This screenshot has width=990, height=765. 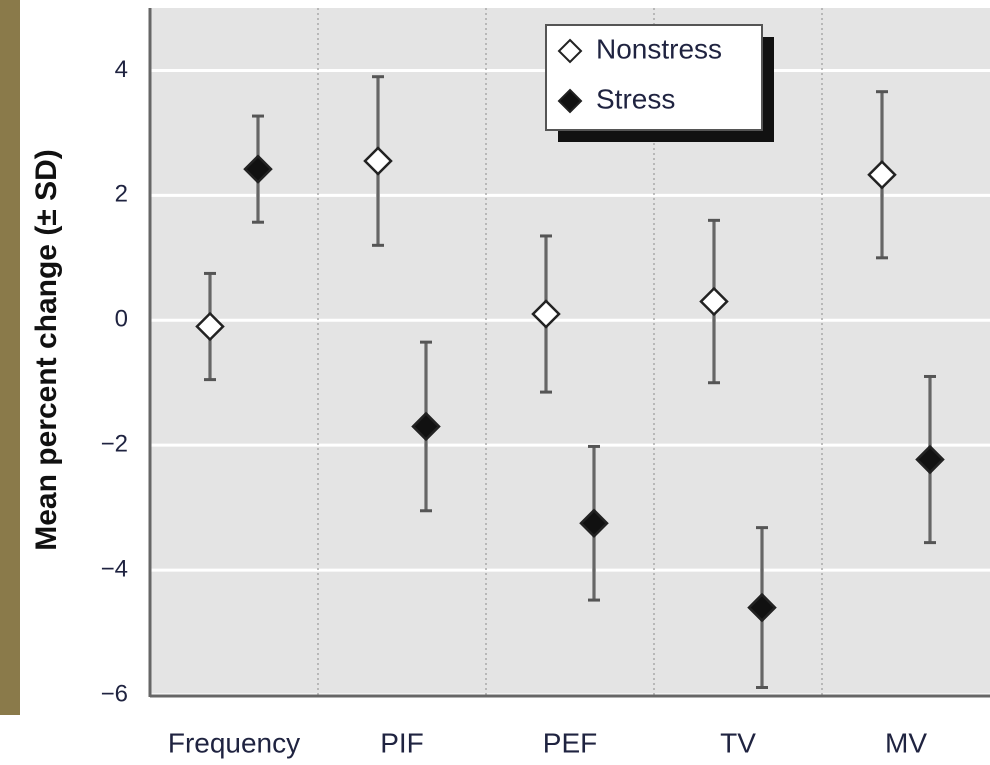 I want to click on x-tick-label: TV, so click(x=738, y=742).